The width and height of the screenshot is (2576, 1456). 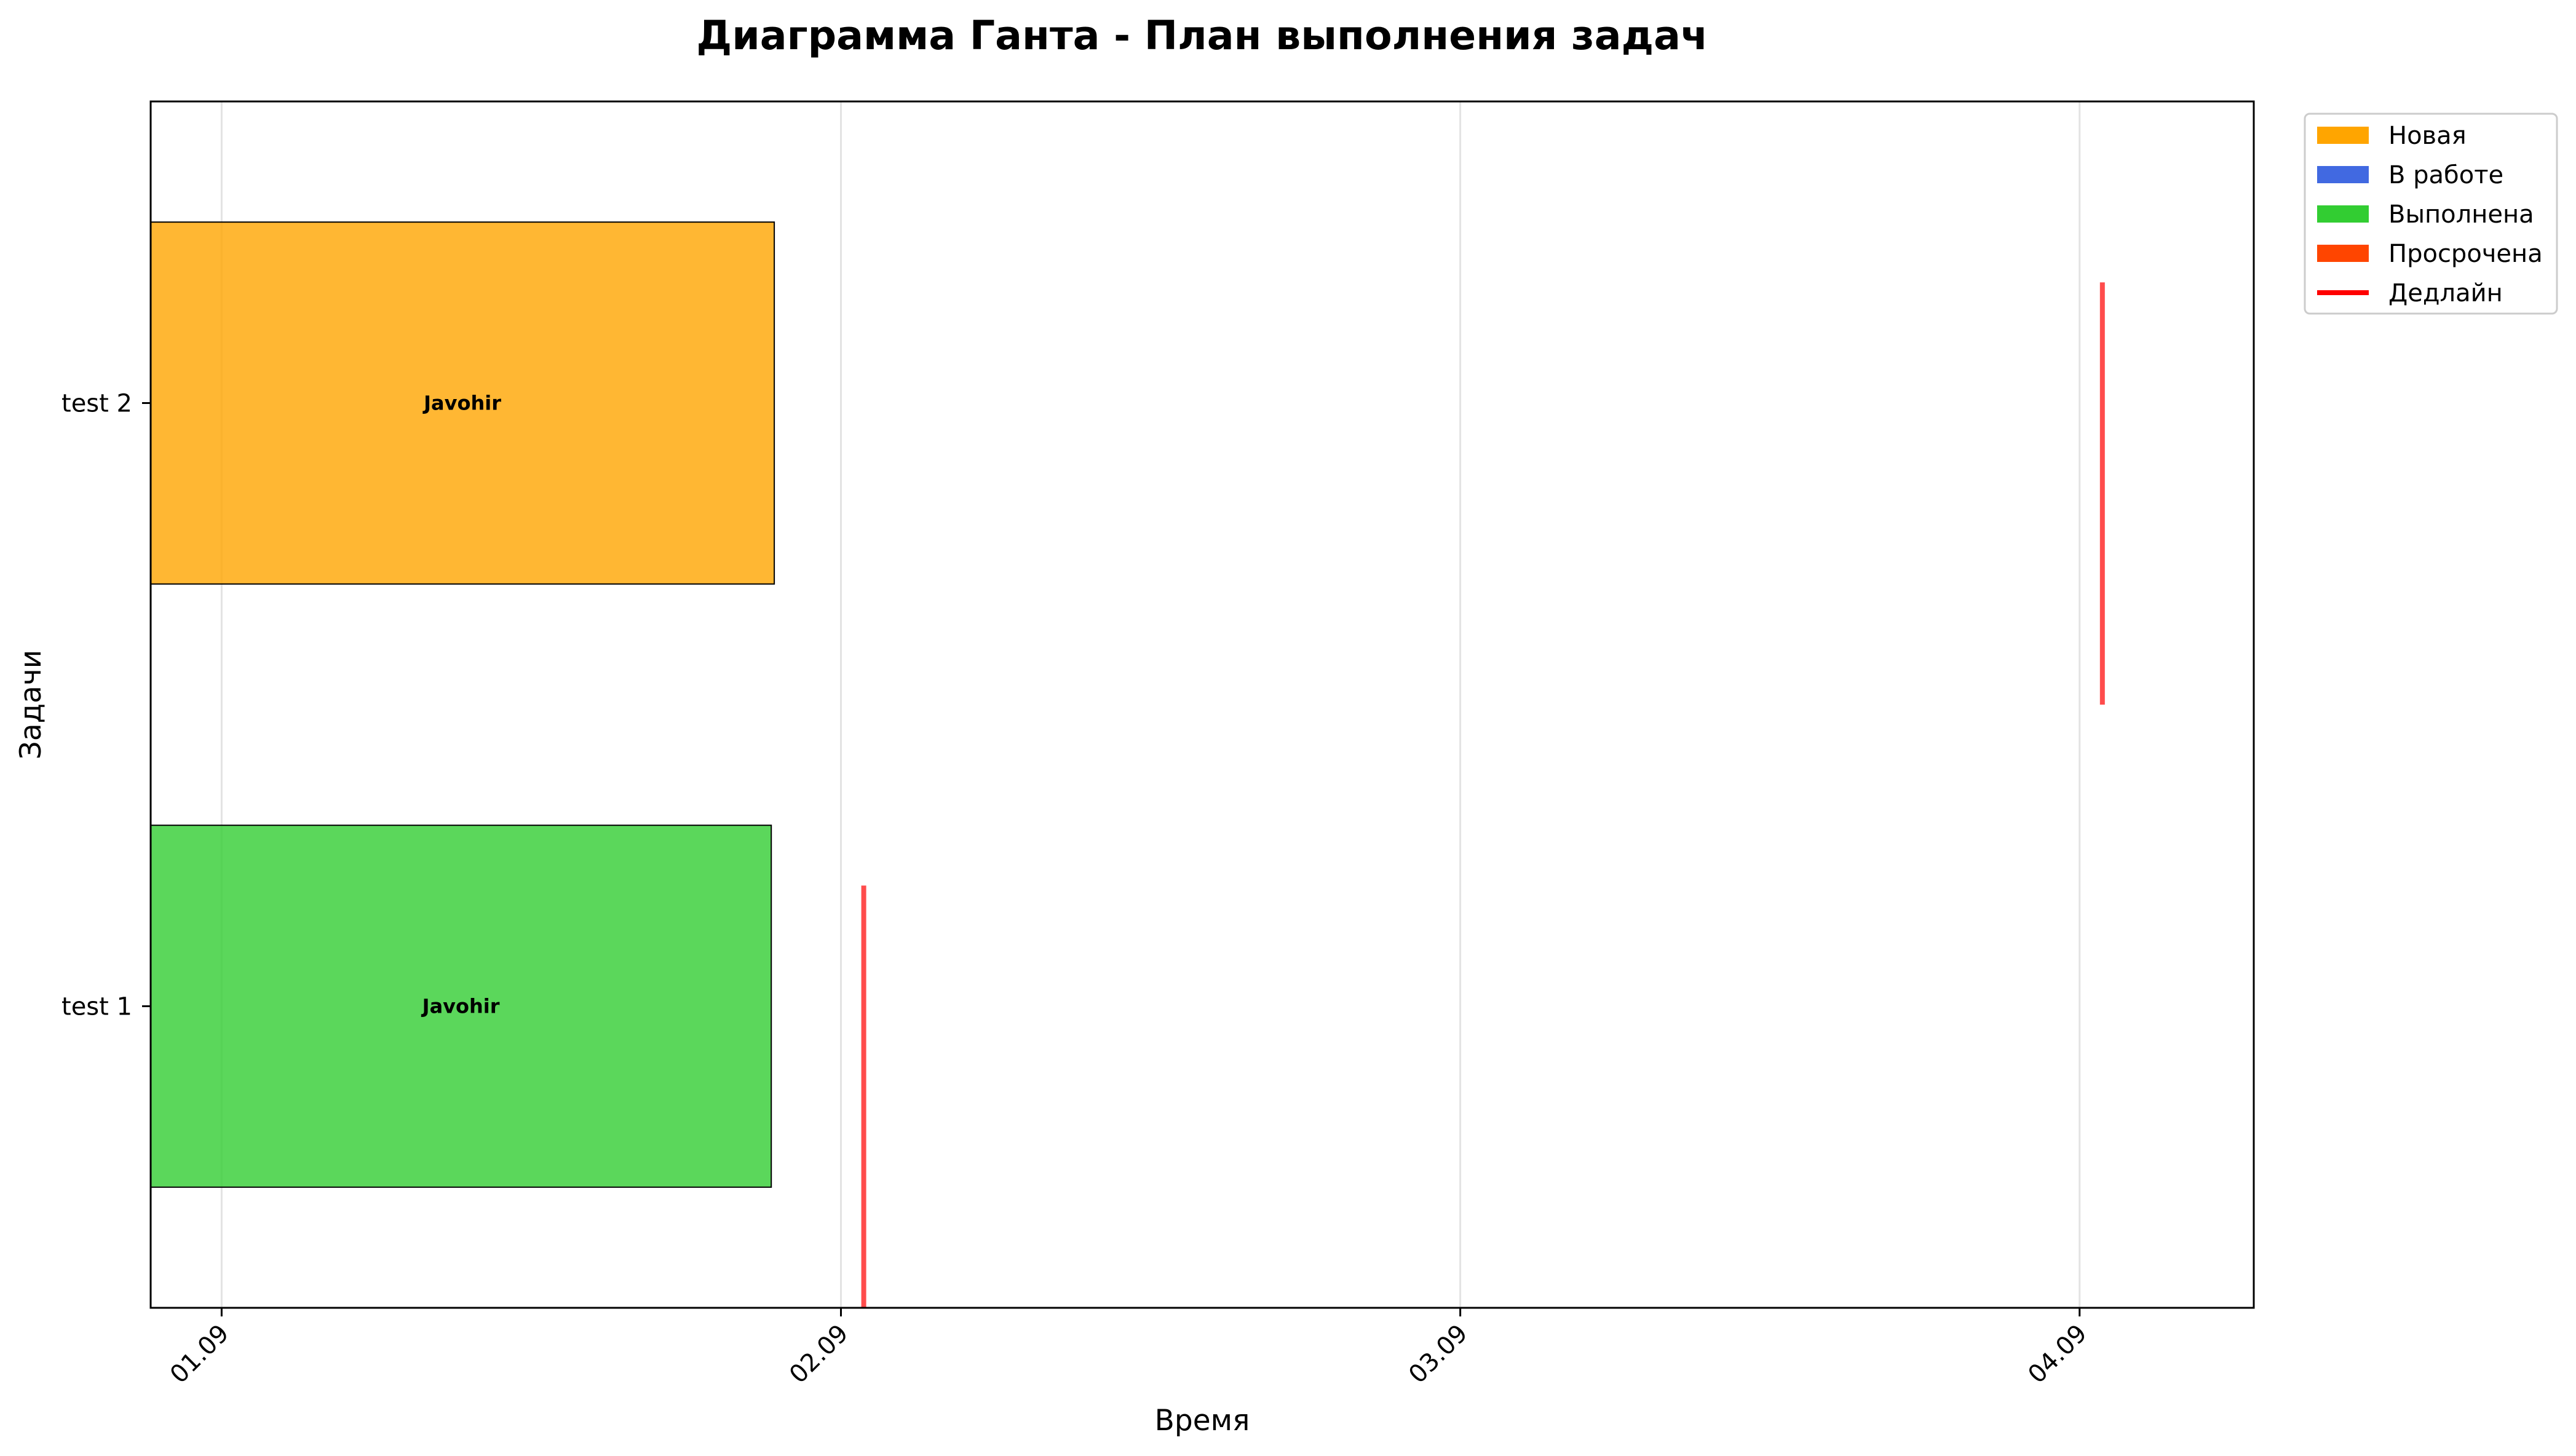 I want to click on y-axis-ticks: test 2 test 1, so click(x=106, y=705).